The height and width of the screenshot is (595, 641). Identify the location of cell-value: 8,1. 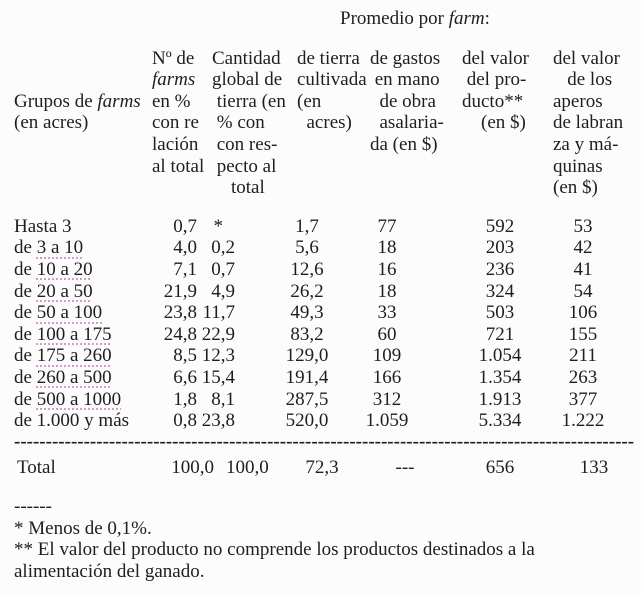
(223, 399).